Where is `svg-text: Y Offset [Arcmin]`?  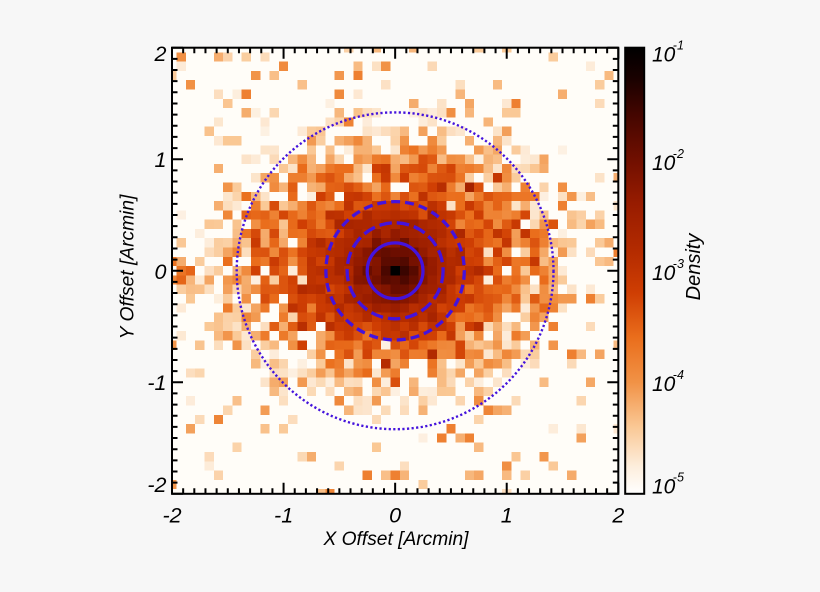
svg-text: Y Offset [Arcmin] is located at coordinates (128, 266).